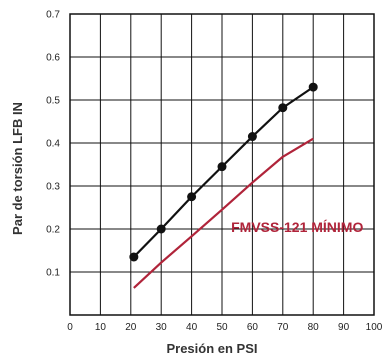 This screenshot has height=360, width=383. What do you see at coordinates (374, 327) in the screenshot?
I see `x-tick-label: 100` at bounding box center [374, 327].